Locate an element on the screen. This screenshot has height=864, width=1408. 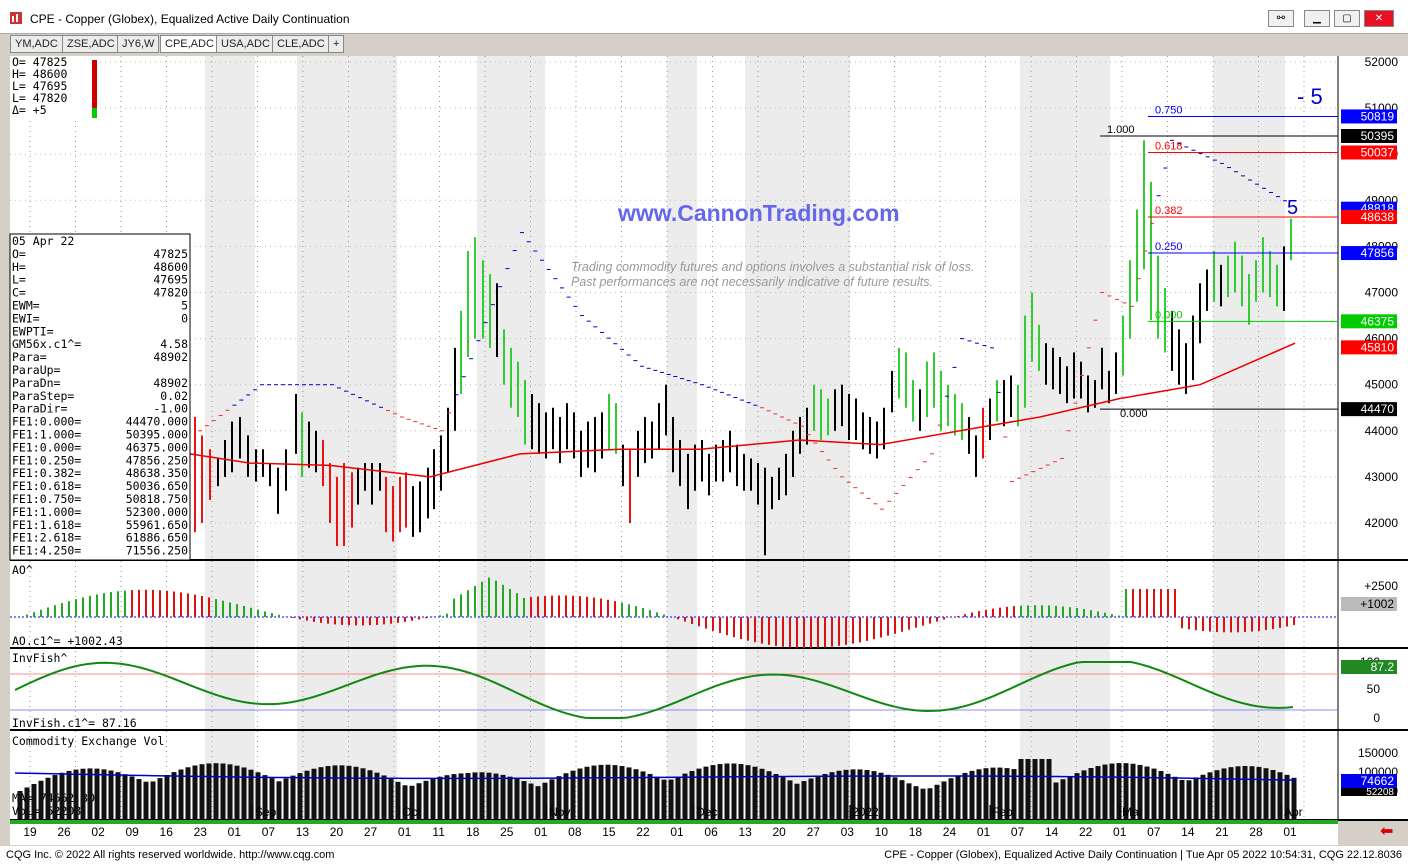
fib-level-label: 0.250 is located at coordinates (1169, 247).